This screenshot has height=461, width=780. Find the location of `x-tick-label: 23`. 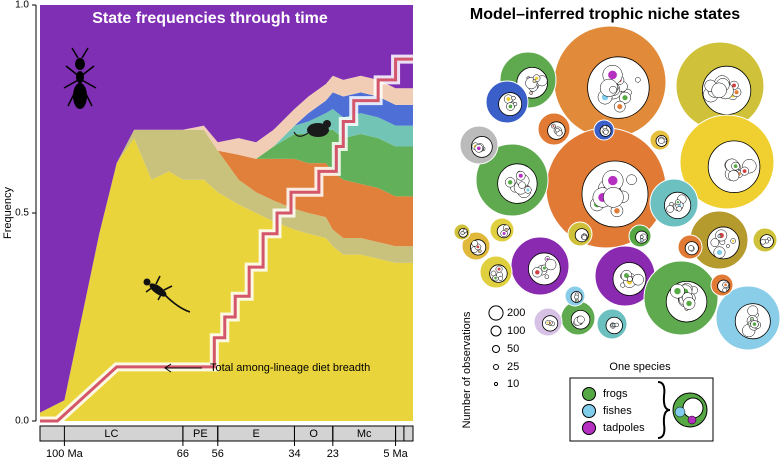

x-tick-label: 23 is located at coordinates (333, 454).